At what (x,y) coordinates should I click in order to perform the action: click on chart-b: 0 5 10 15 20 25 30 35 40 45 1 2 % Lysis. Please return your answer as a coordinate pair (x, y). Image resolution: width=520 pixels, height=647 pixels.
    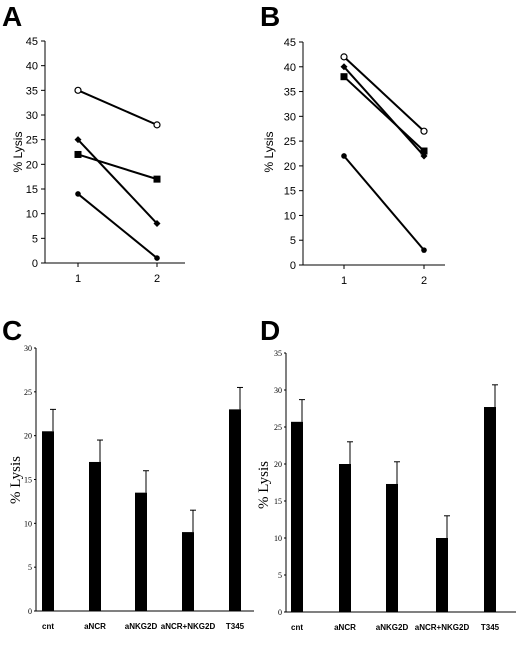
    Looking at the image, I should click on (353, 162).